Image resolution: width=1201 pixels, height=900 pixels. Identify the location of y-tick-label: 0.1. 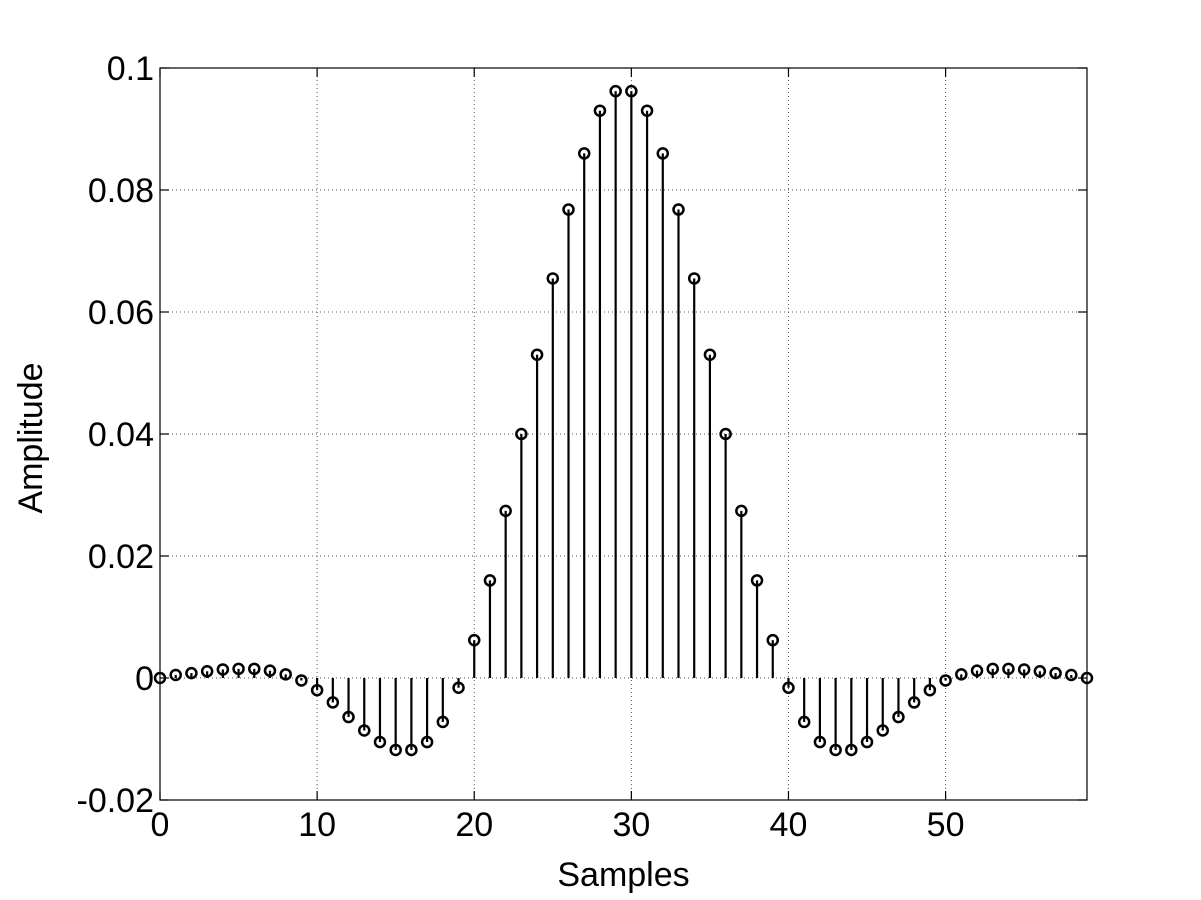
(130, 69).